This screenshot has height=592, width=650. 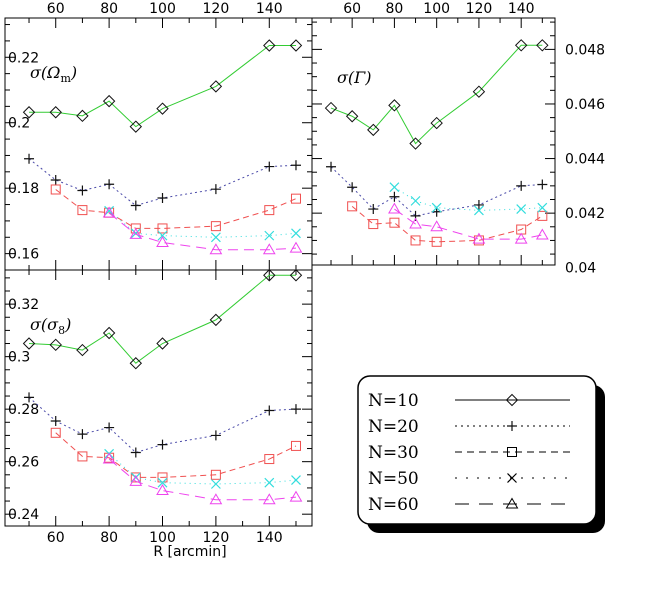 What do you see at coordinates (19, 358) in the screenshot?
I see `y-tick-label: 0.3` at bounding box center [19, 358].